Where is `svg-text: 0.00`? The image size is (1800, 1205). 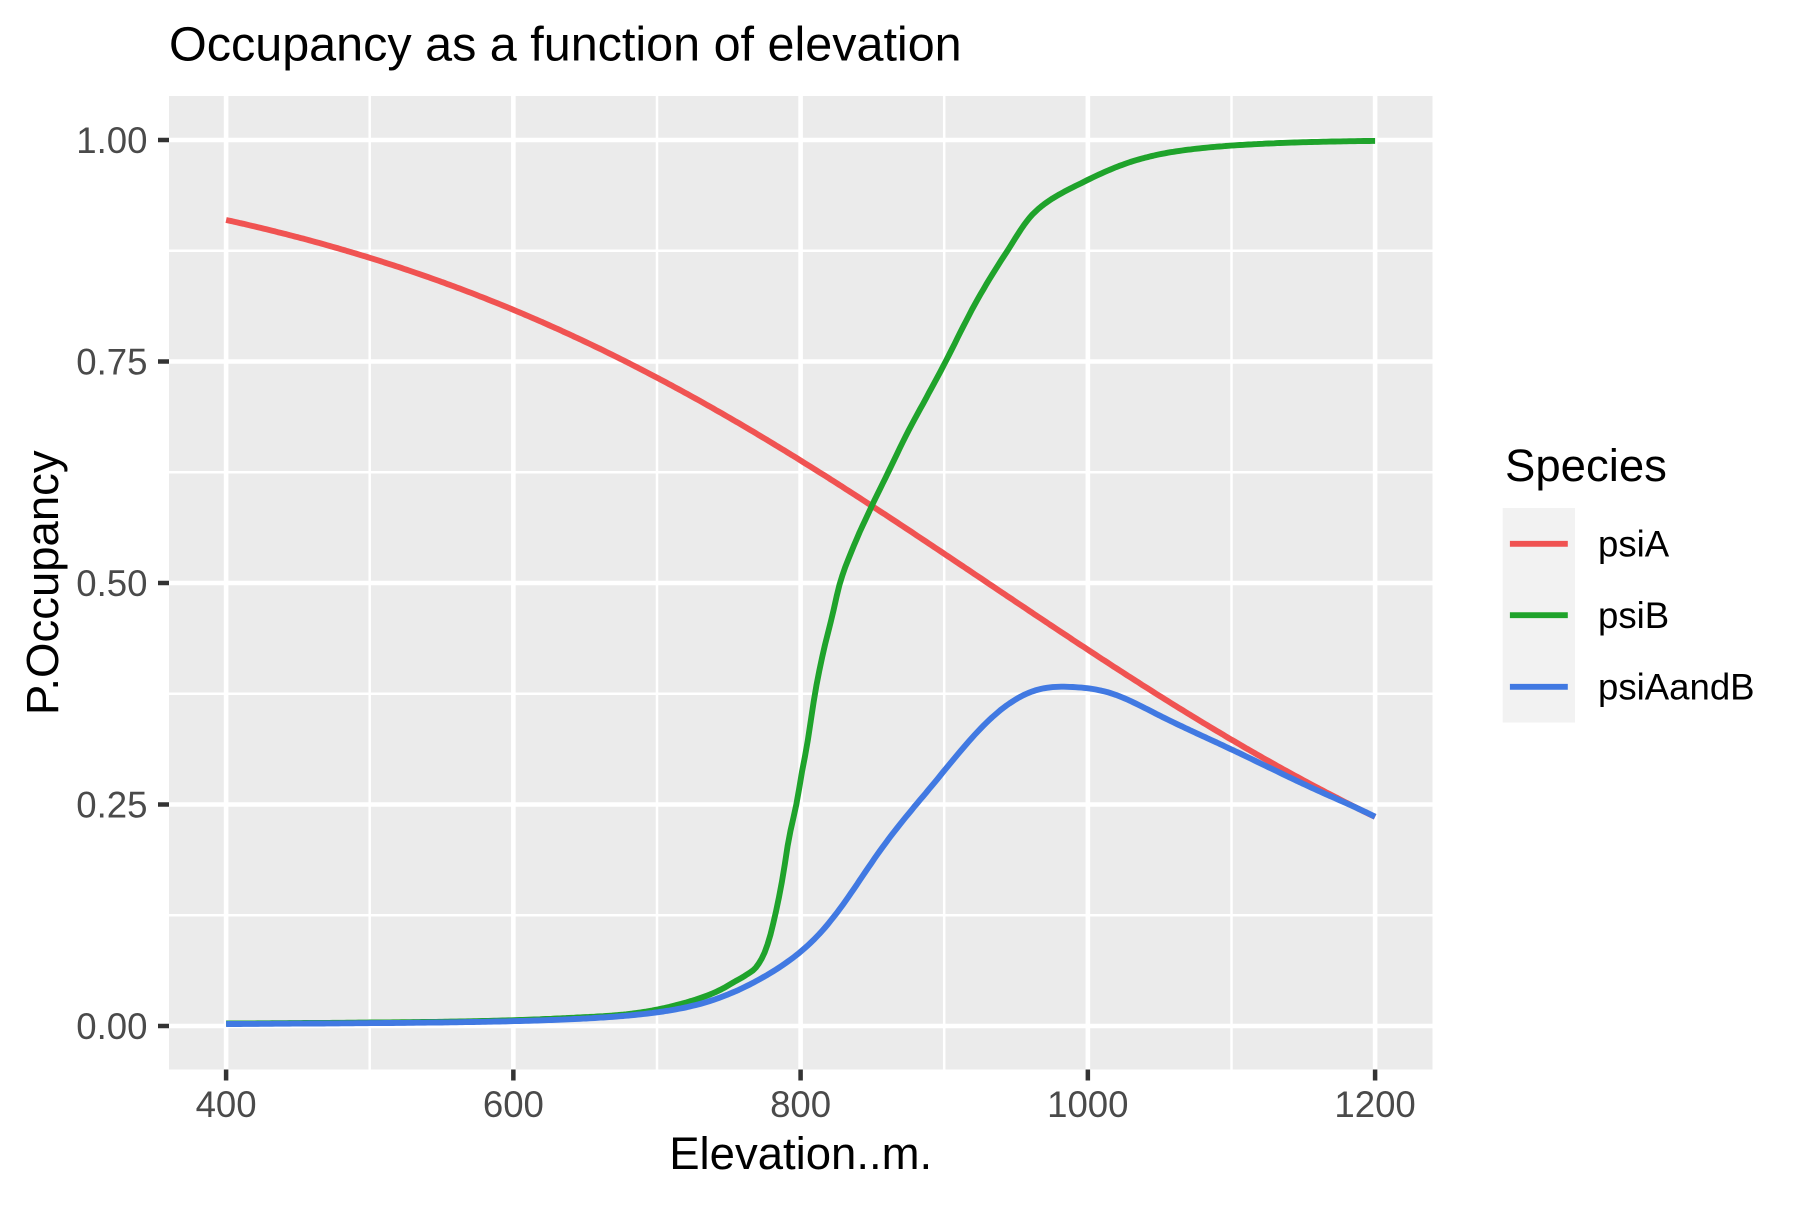
svg-text: 0.00 is located at coordinates (111, 1026).